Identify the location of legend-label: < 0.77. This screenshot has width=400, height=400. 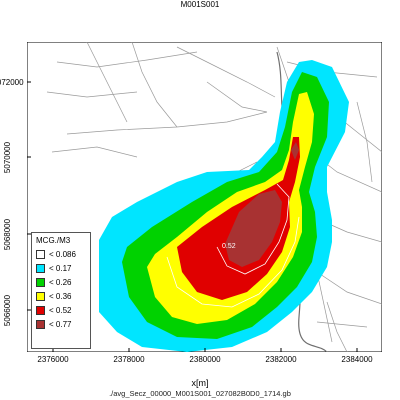
(60, 324).